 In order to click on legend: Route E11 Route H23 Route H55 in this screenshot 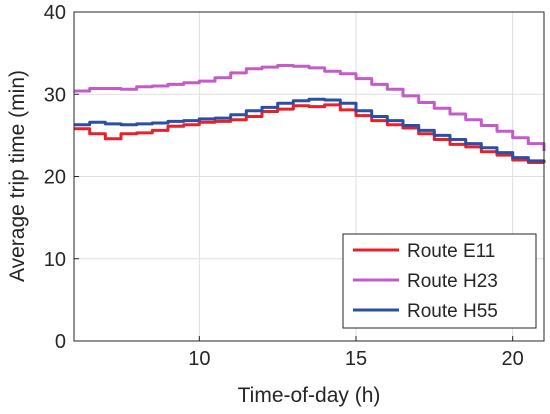, I will do `click(439, 281)`.